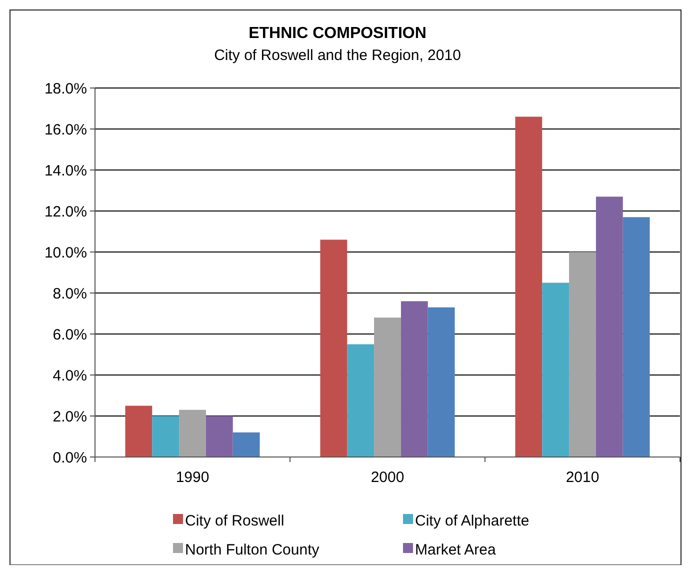 Image resolution: width=691 pixels, height=573 pixels. I want to click on y-tick-label: 4.0%, so click(69, 375).